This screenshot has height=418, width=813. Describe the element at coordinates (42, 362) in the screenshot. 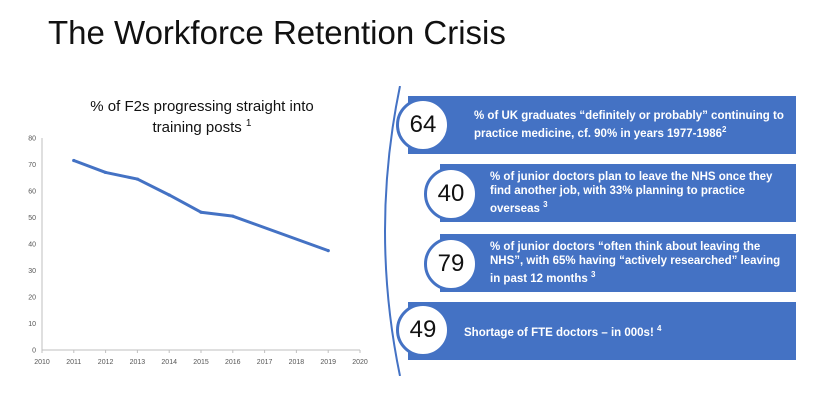

I see `x-tick-label: 2010` at that location.